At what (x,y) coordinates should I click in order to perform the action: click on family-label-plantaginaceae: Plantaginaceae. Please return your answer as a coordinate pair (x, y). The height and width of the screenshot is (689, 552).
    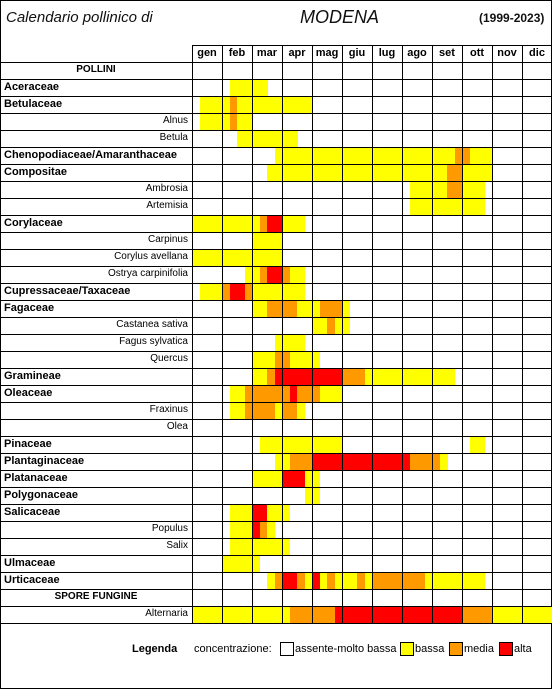
    Looking at the image, I should click on (44, 461).